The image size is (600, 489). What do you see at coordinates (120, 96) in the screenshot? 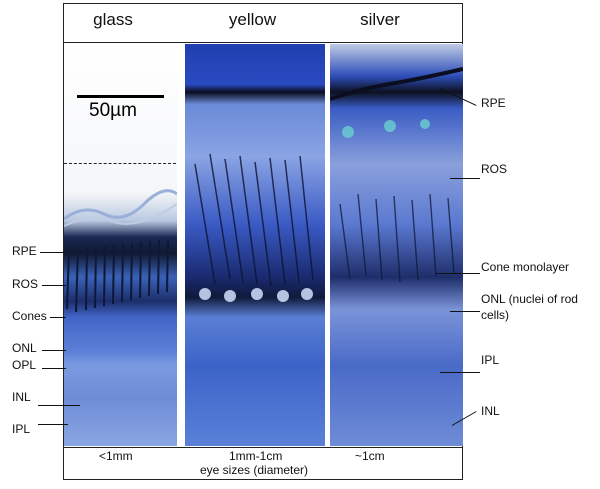
I see `scale-bar` at bounding box center [120, 96].